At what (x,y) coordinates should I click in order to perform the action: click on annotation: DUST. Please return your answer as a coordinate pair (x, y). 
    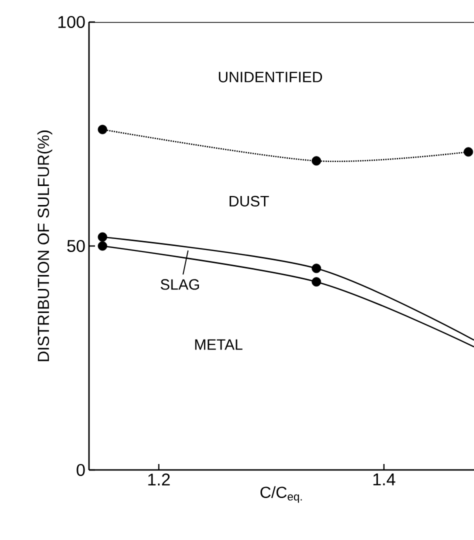
    Looking at the image, I should click on (249, 201).